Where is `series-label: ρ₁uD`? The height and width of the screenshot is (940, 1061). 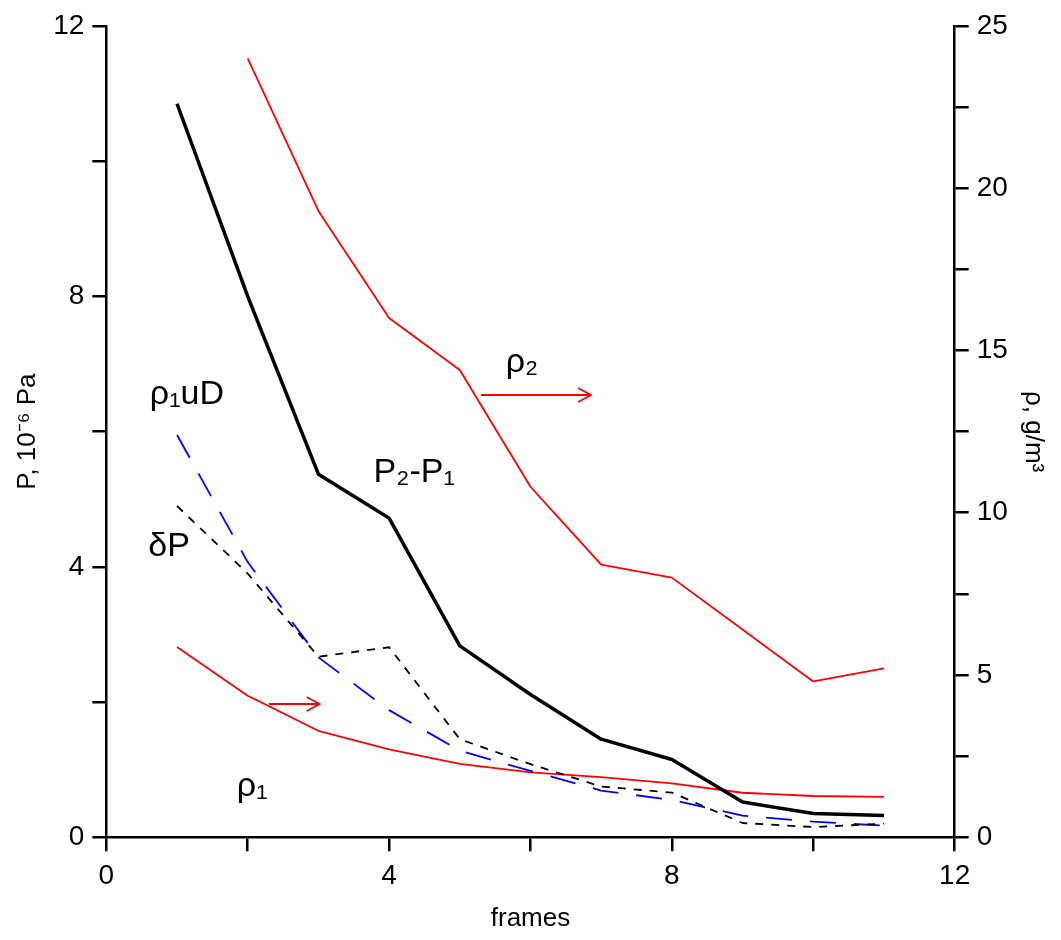 series-label: ρ₁uD is located at coordinates (187, 392).